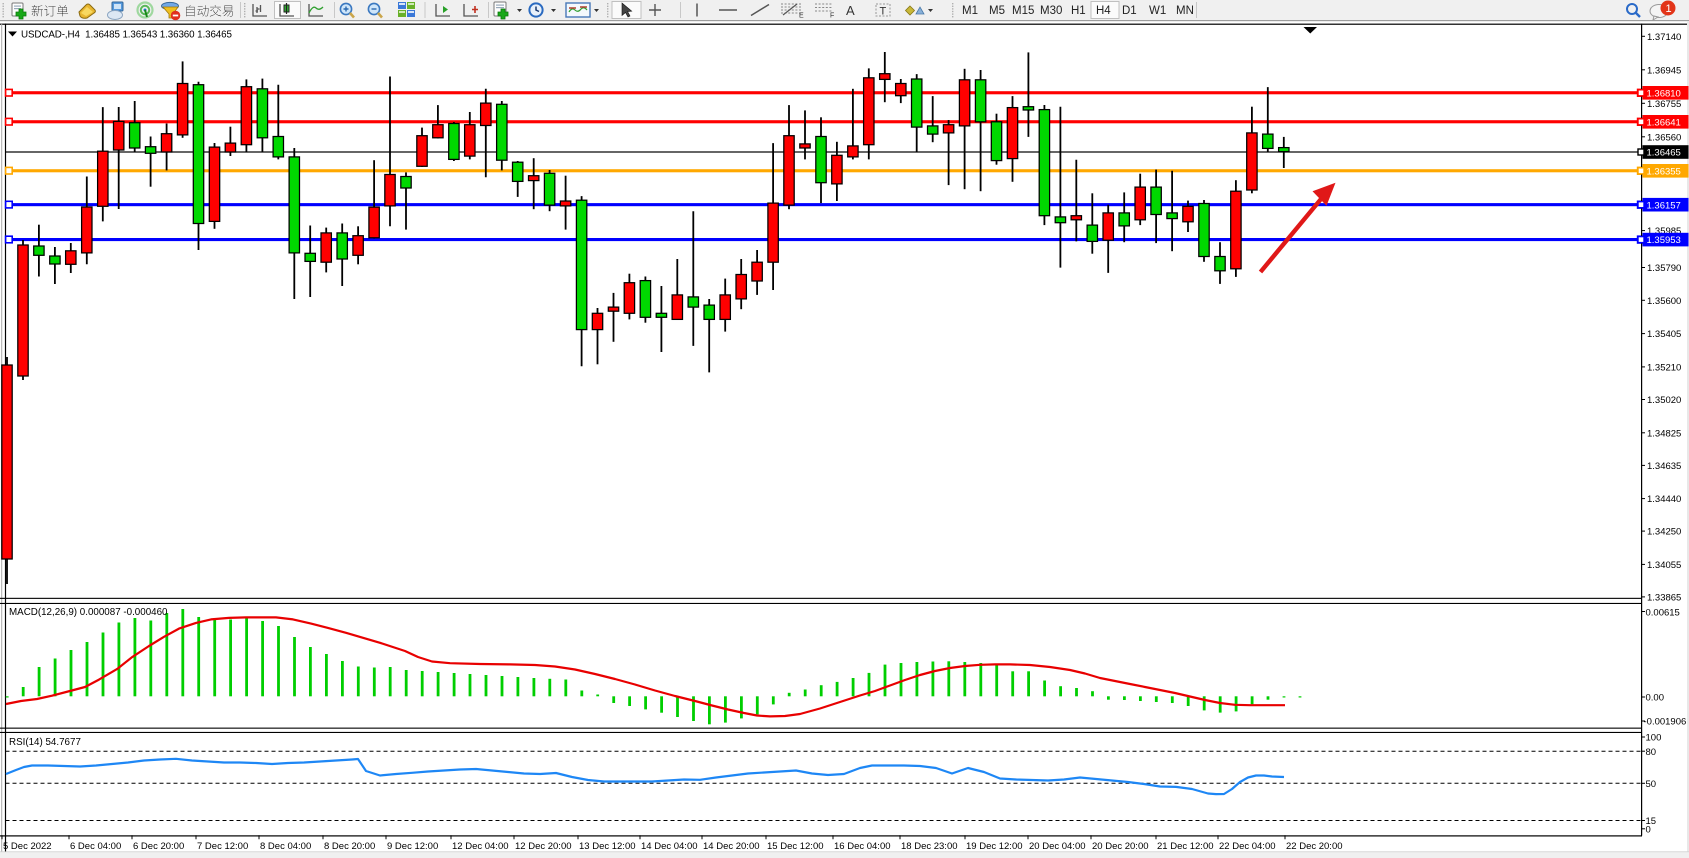 The width and height of the screenshot is (1689, 858). I want to click on svg-text: -0.001906, so click(1665, 722).